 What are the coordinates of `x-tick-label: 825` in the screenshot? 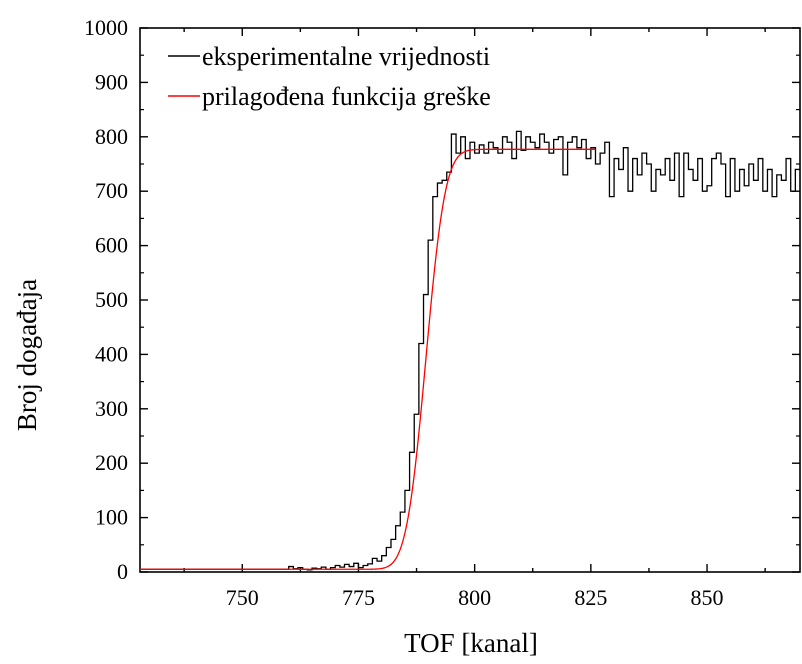 It's located at (590, 597).